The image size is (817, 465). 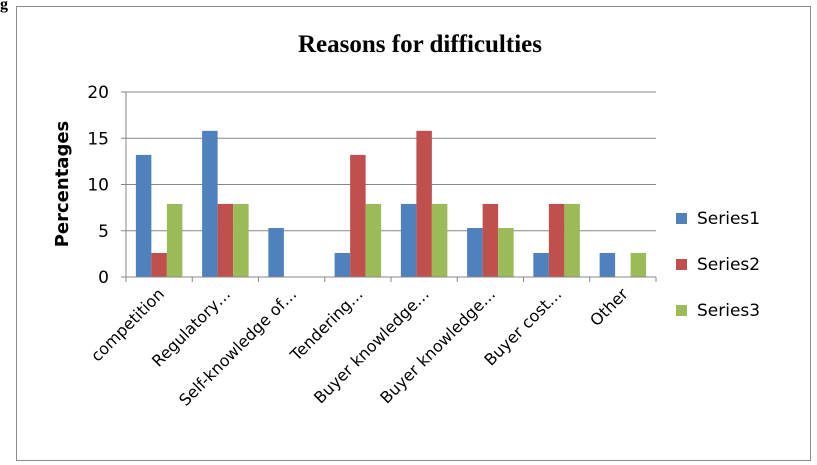 I want to click on y-tick-label: 5, so click(x=103, y=232).